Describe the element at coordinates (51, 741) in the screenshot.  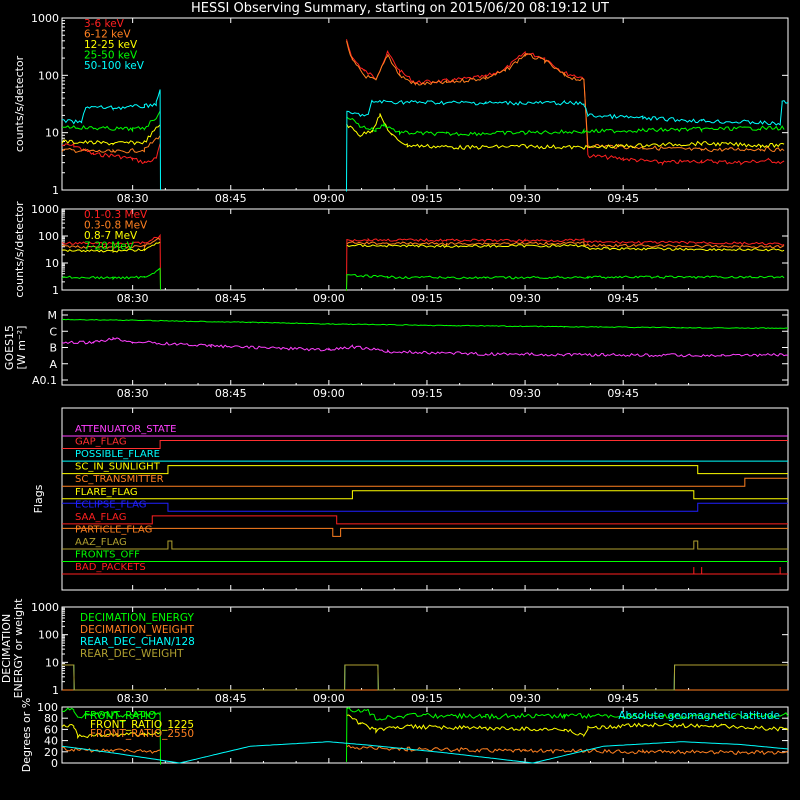
I see `y-tick-label-ratio: 40` at that location.